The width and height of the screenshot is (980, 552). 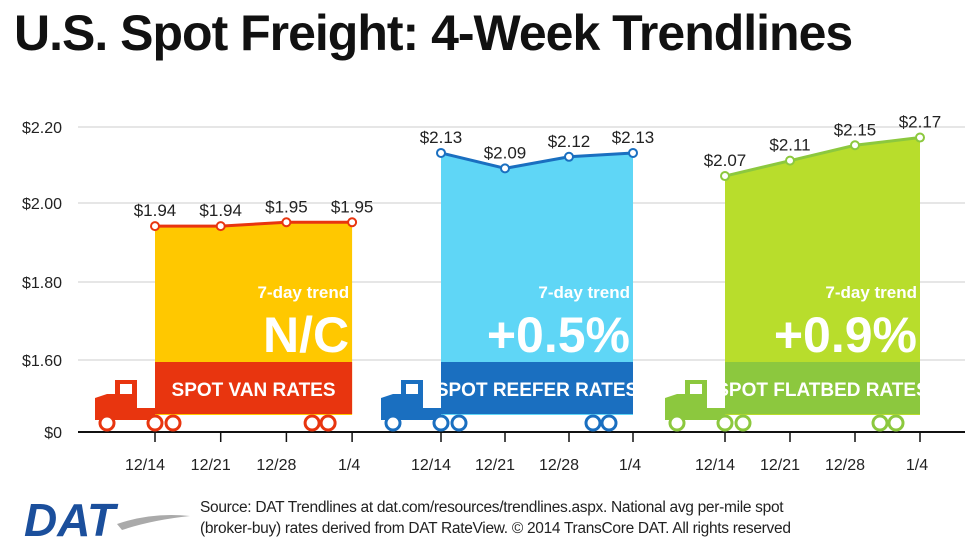 I want to click on trailer-label: SPOT REEFER RATES, so click(x=537, y=390).